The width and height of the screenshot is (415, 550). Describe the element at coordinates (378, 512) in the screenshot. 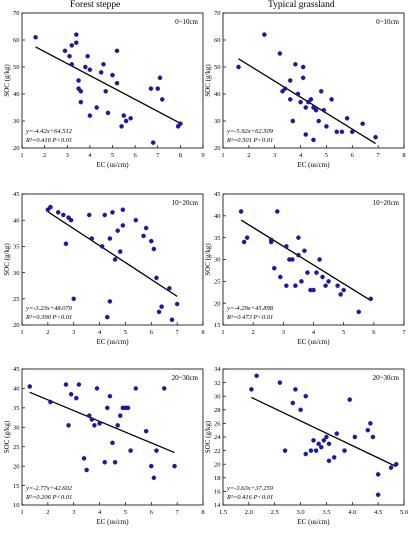

I see `x-tick-label: 4.5` at that location.